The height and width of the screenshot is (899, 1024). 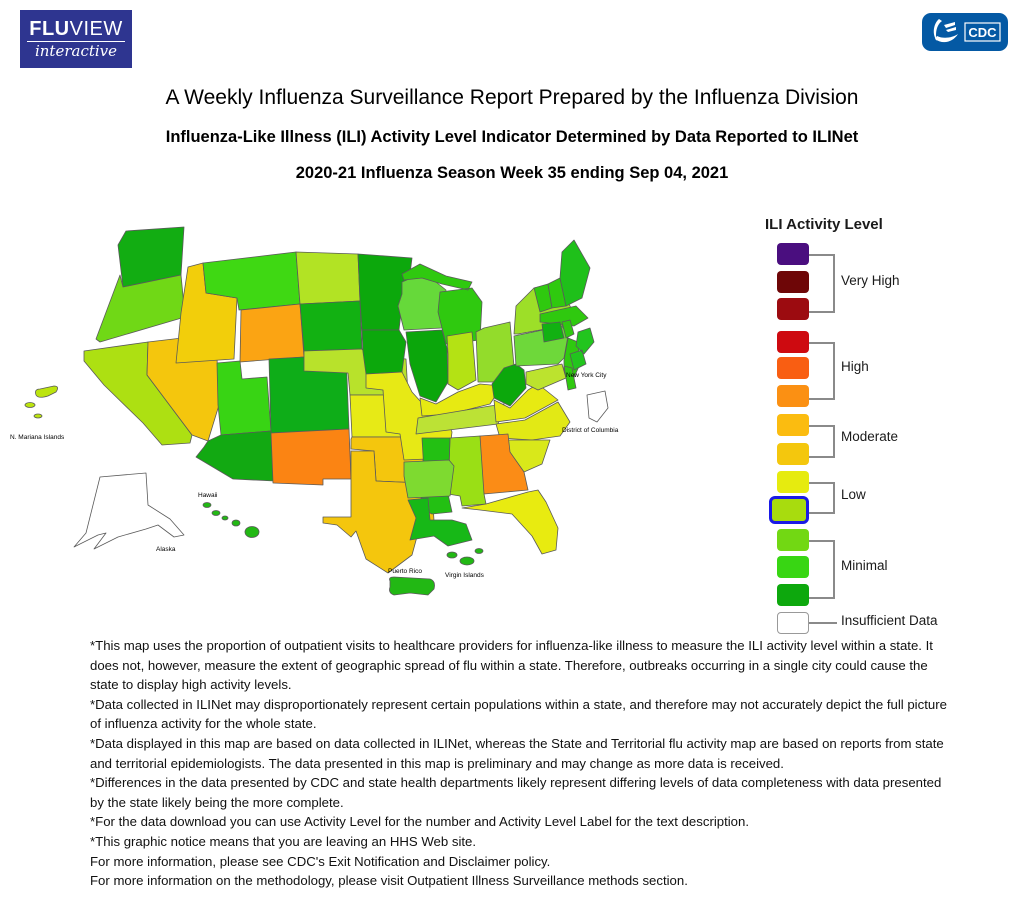 I want to click on legend-label-high: High, so click(x=855, y=366).